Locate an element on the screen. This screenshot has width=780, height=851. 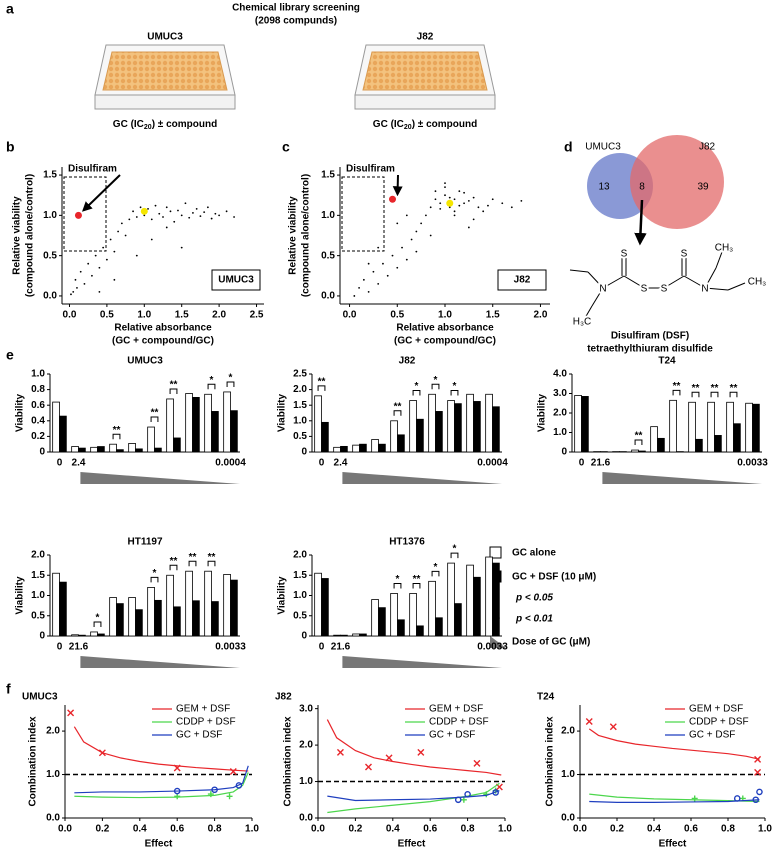
venn-set: J82 is located at coordinates (707, 147).